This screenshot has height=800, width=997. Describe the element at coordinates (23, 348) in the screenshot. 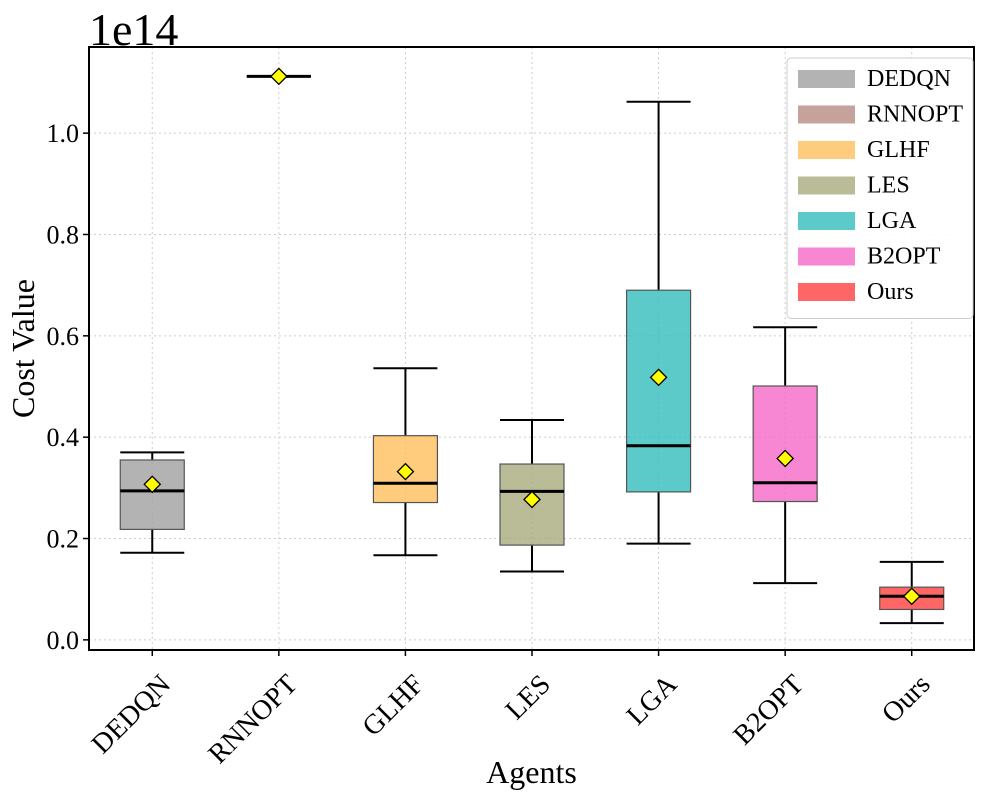

I see `y-axis-label: Cost Value` at that location.